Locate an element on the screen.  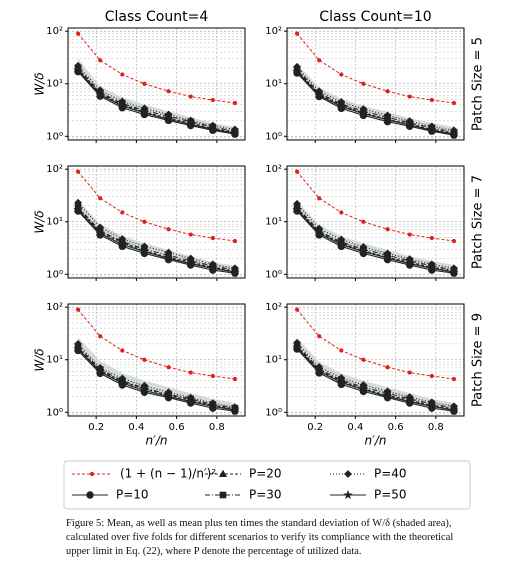
column-title: Class Count=10 is located at coordinates (375, 17).